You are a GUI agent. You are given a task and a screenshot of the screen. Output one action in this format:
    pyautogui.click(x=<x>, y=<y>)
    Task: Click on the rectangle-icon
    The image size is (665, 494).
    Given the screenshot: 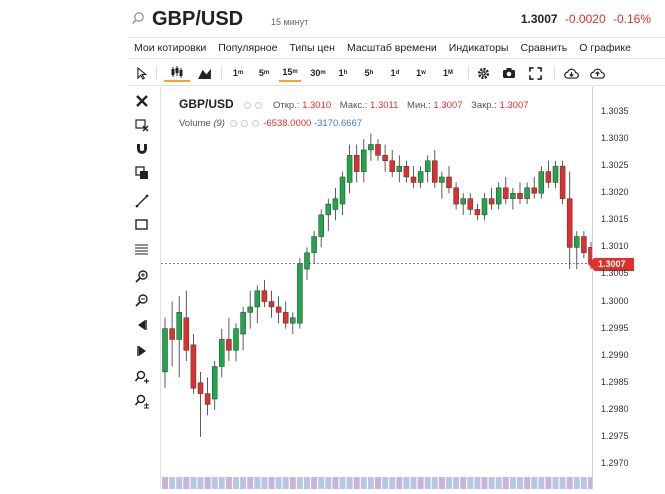 What is the action you would take?
    pyautogui.click(x=142, y=225)
    